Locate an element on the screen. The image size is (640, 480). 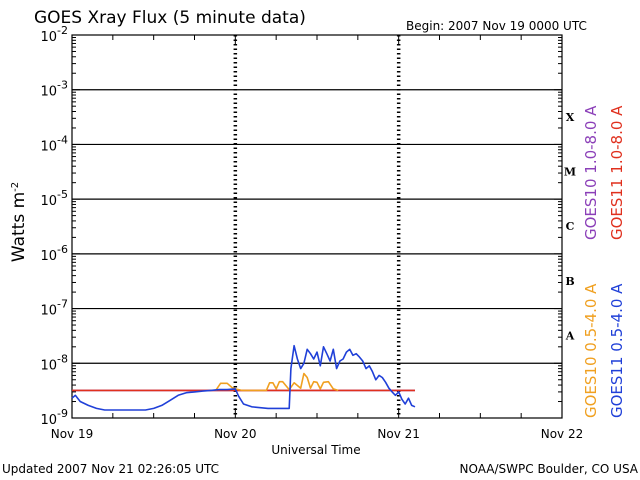
y-tick-exp: -4 is located at coordinates (62, 139).